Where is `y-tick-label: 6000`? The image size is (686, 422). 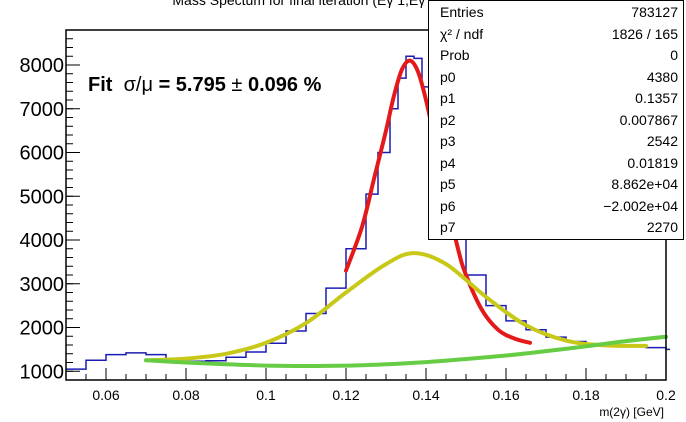 y-tick-label: 6000 is located at coordinates (42, 154).